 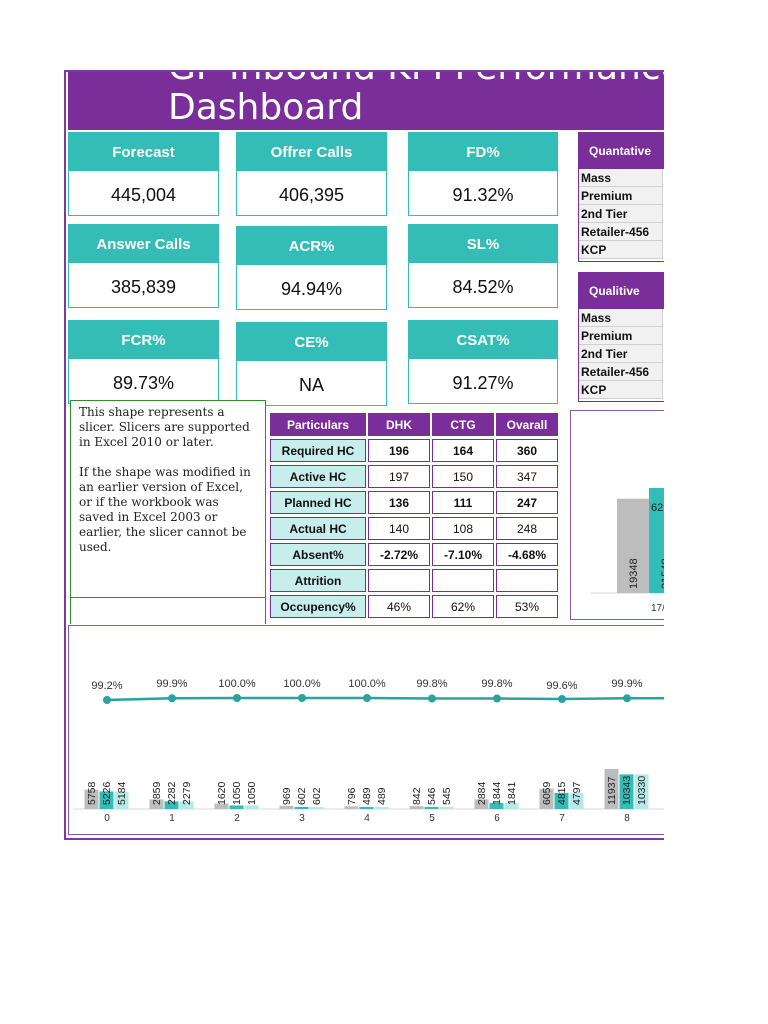 I want to click on bar-data-label: 2859, so click(x=157, y=793).